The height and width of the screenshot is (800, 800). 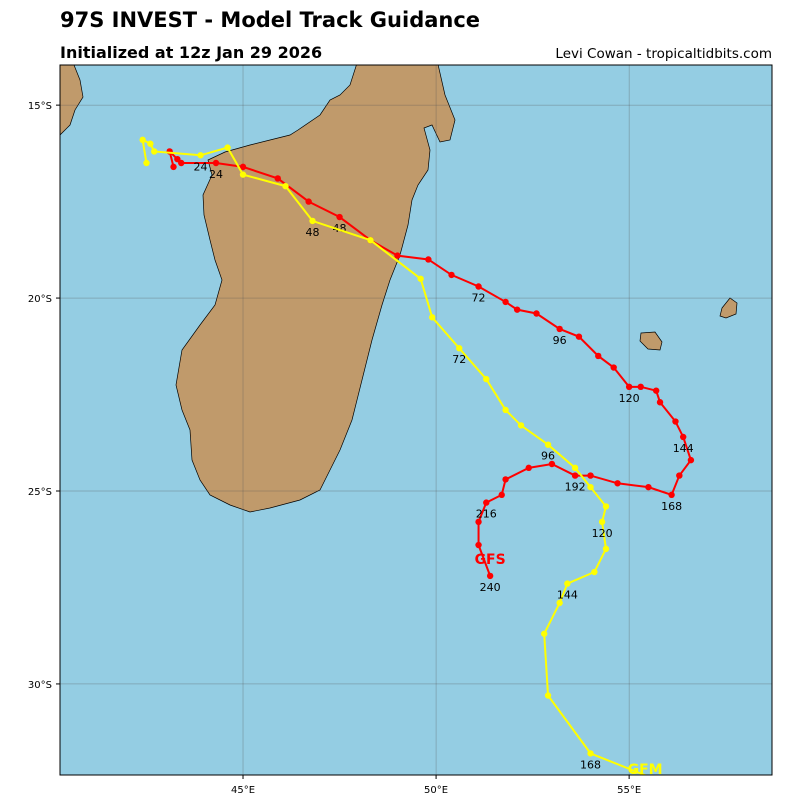 What do you see at coordinates (191, 52) in the screenshot?
I see `subtitle: Initialized at 12z Jan 29 2026` at bounding box center [191, 52].